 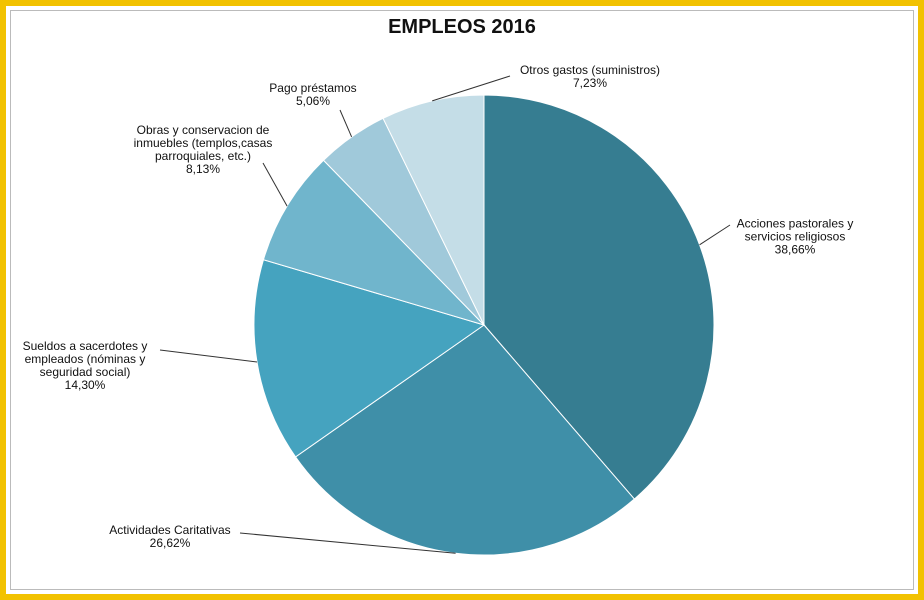 I want to click on slice-label: Otros gastos (suministros) 7,23%, so click(x=590, y=77).